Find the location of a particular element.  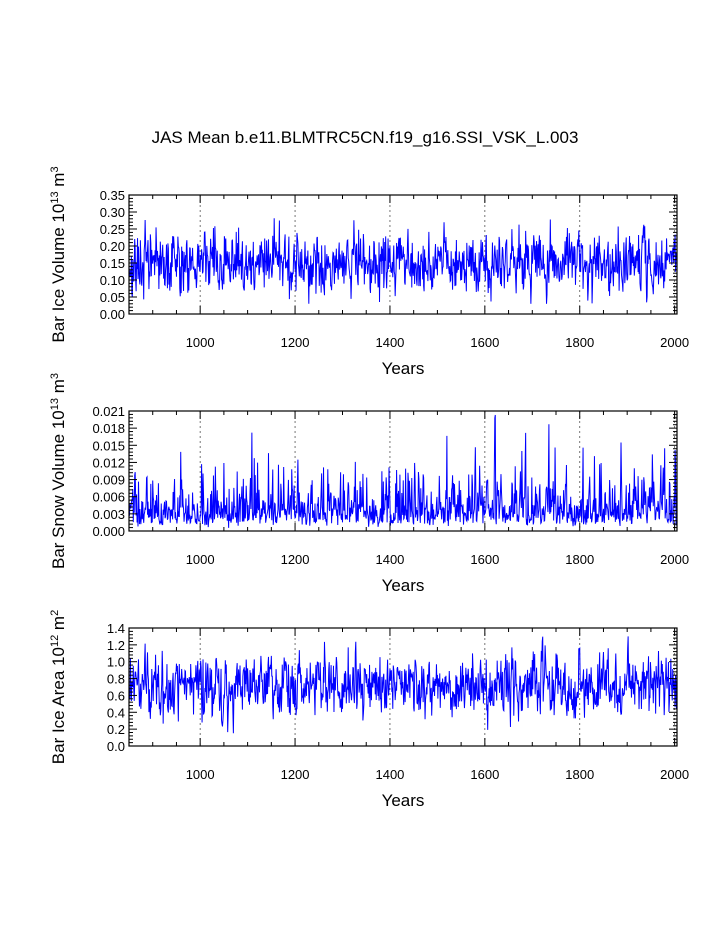

y-tick-label: 1.0 is located at coordinates (116, 662).